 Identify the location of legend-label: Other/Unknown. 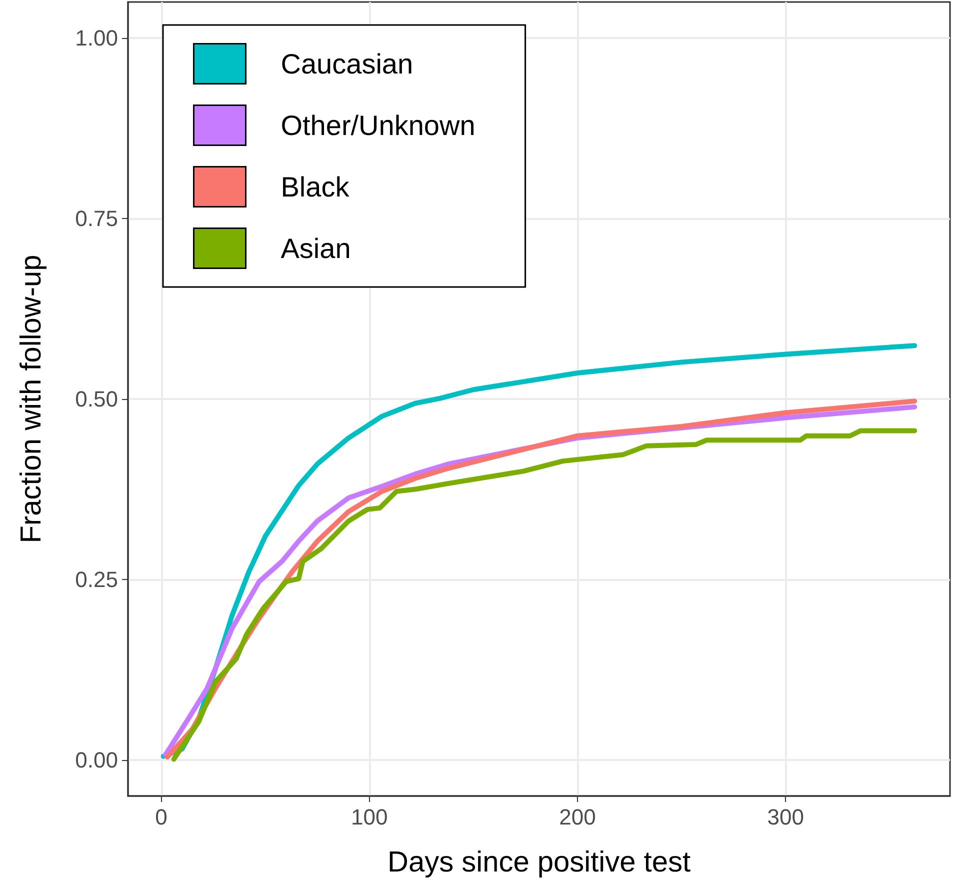
(378, 125).